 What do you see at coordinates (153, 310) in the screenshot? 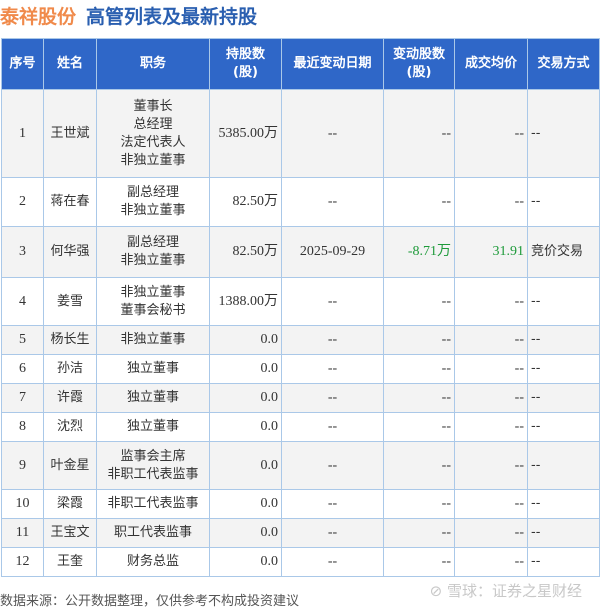
I see `role: 董事会秘书` at bounding box center [153, 310].